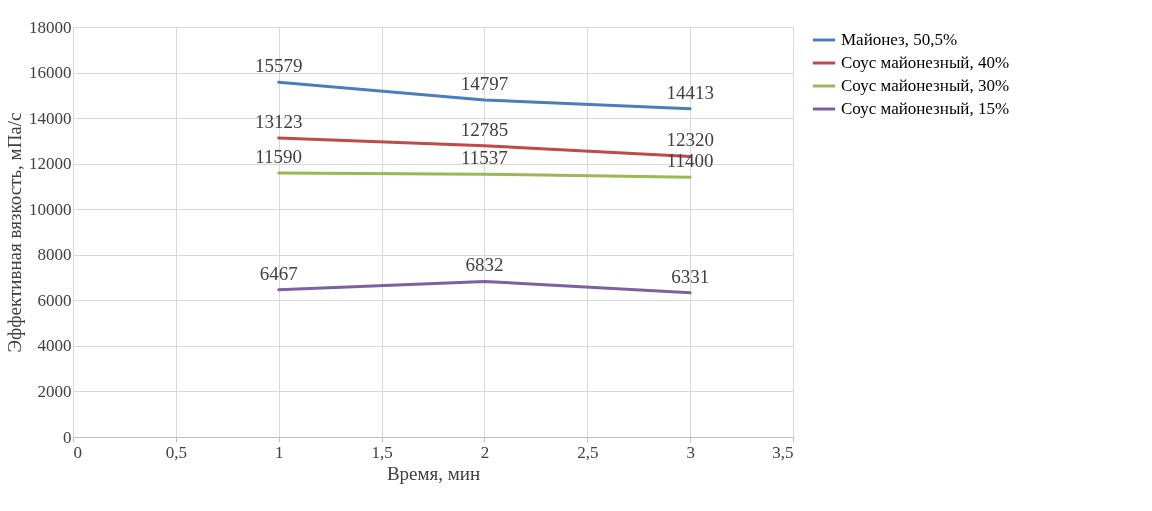 The image size is (1152, 511). What do you see at coordinates (54, 346) in the screenshot?
I see `y-tick-label: 4000` at bounding box center [54, 346].